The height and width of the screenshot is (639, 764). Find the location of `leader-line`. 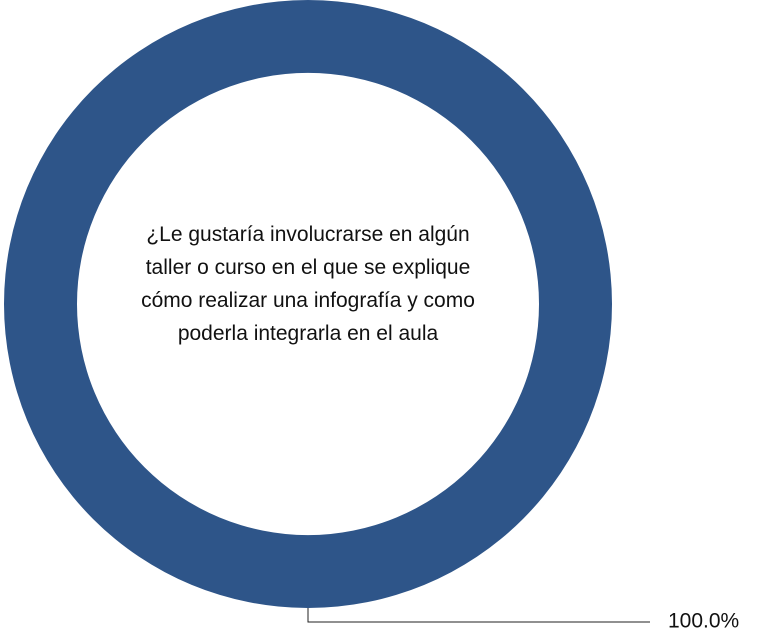

leader-line is located at coordinates (478, 615).